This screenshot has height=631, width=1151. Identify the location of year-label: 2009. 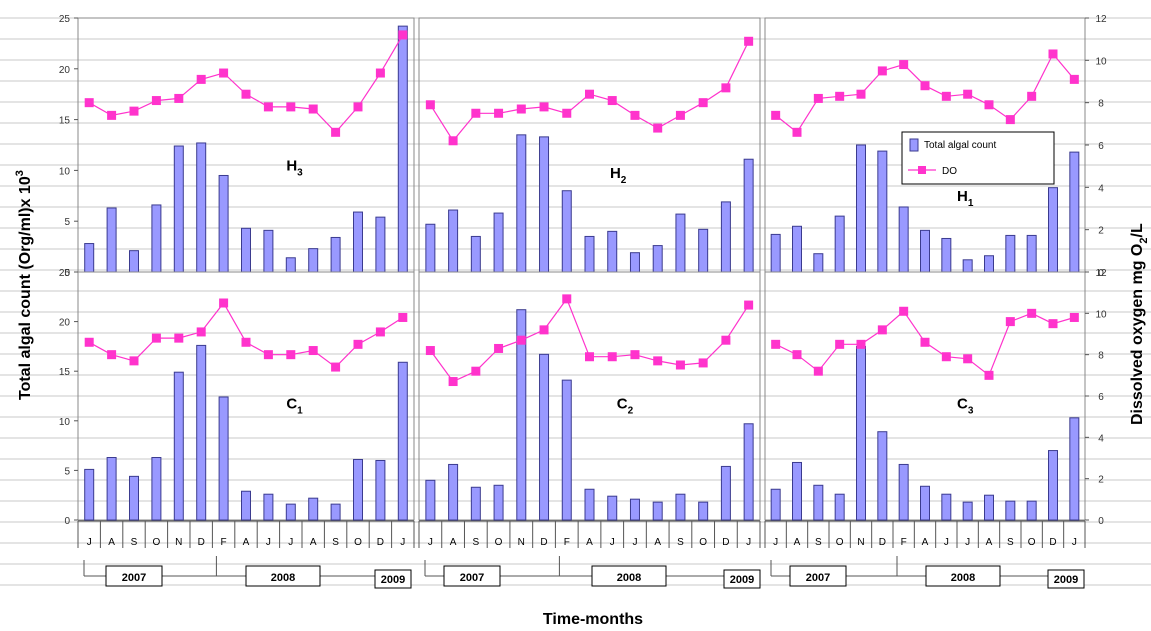
(742, 580).